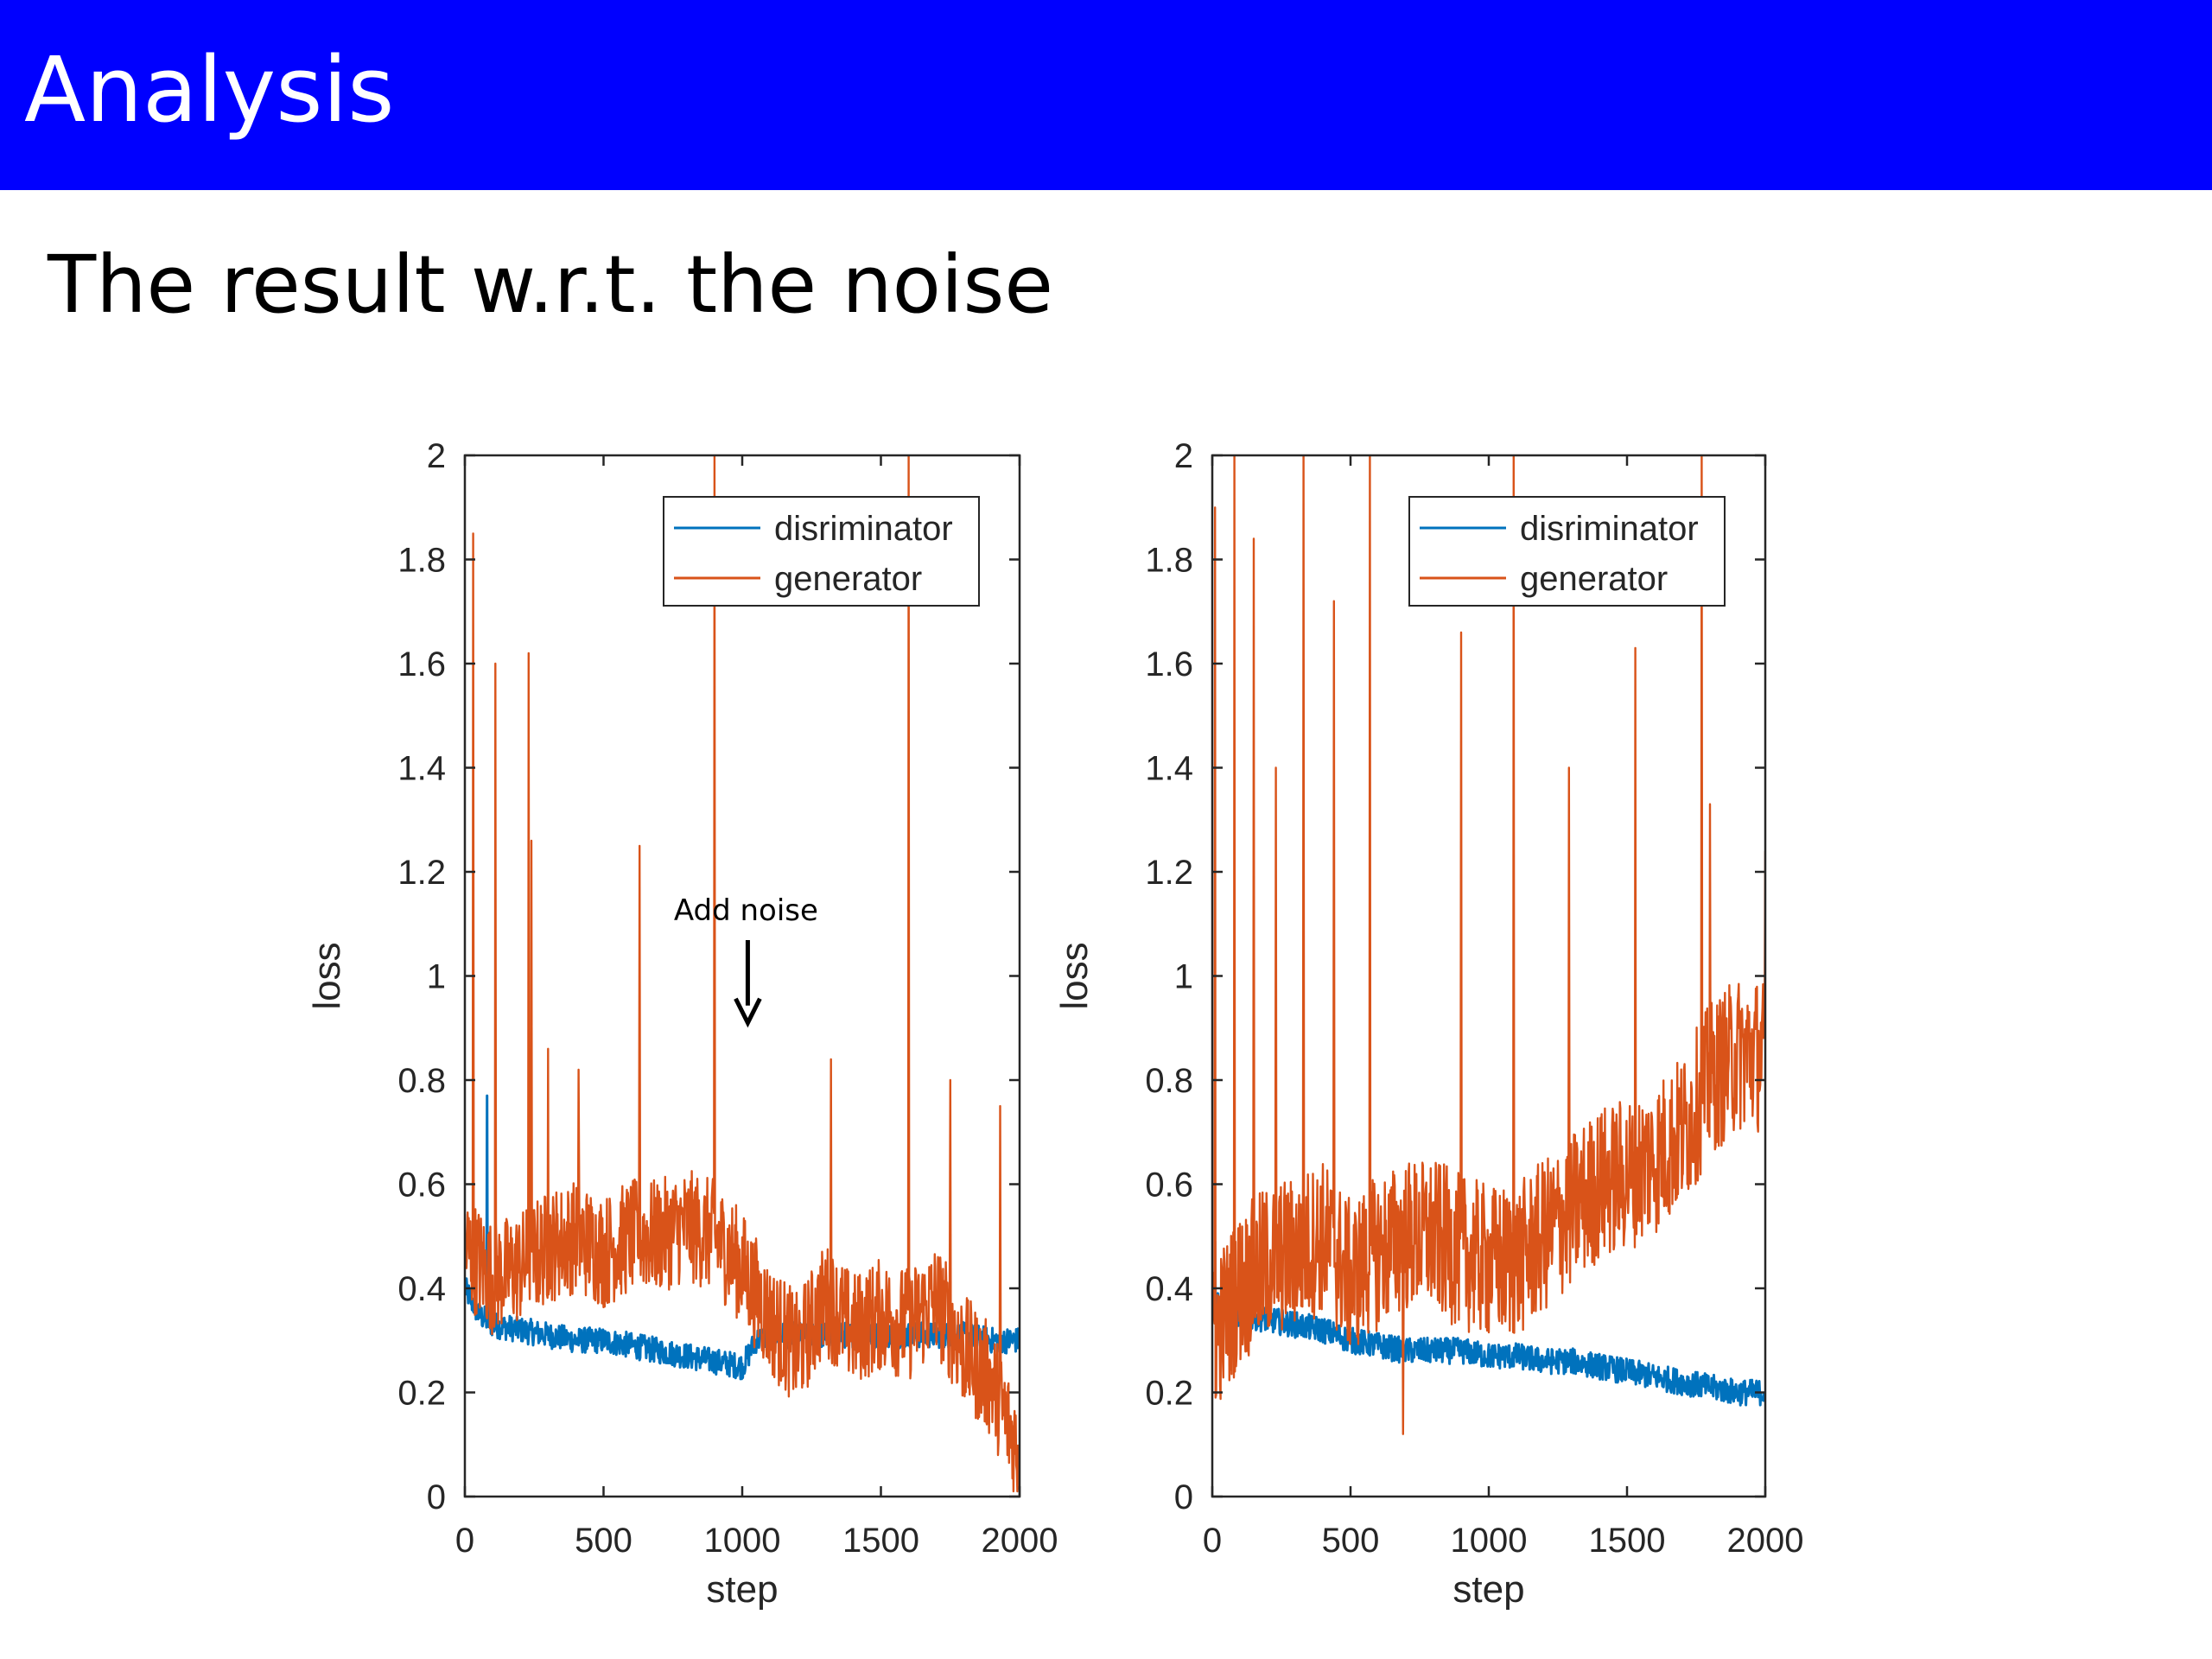  I want to click on series-line-generator, so click(1488, 945).